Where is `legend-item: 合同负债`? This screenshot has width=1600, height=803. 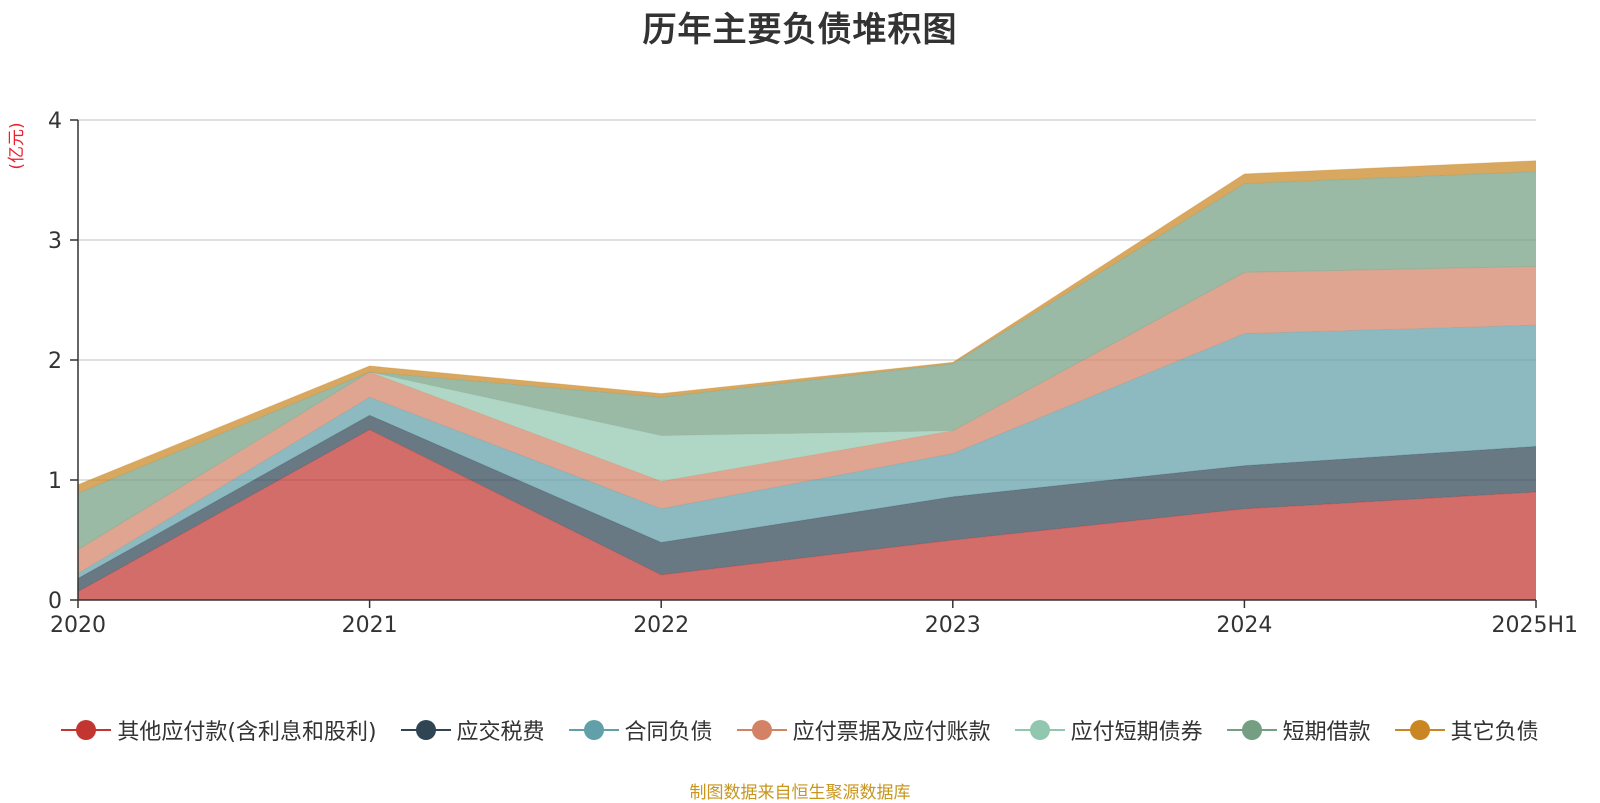
legend-item: 合同负债 is located at coordinates (640, 730).